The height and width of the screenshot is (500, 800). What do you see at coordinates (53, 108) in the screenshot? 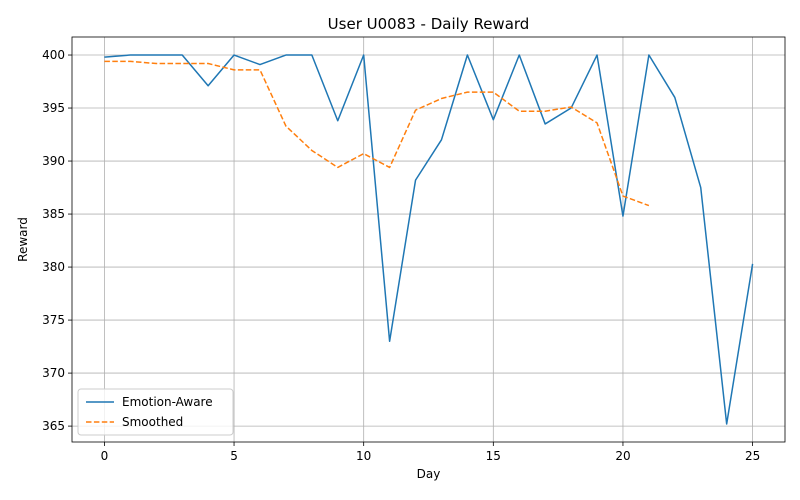
I see `y-tick-label: 395` at bounding box center [53, 108].